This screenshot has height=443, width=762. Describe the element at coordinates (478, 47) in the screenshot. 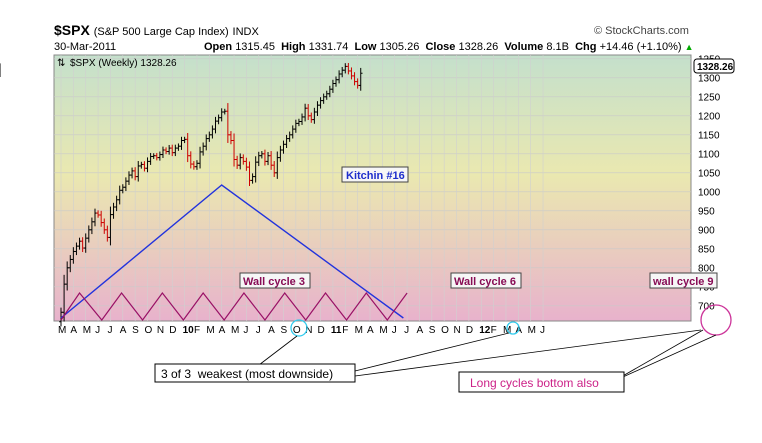

I see `close-value: 1328.26` at that location.